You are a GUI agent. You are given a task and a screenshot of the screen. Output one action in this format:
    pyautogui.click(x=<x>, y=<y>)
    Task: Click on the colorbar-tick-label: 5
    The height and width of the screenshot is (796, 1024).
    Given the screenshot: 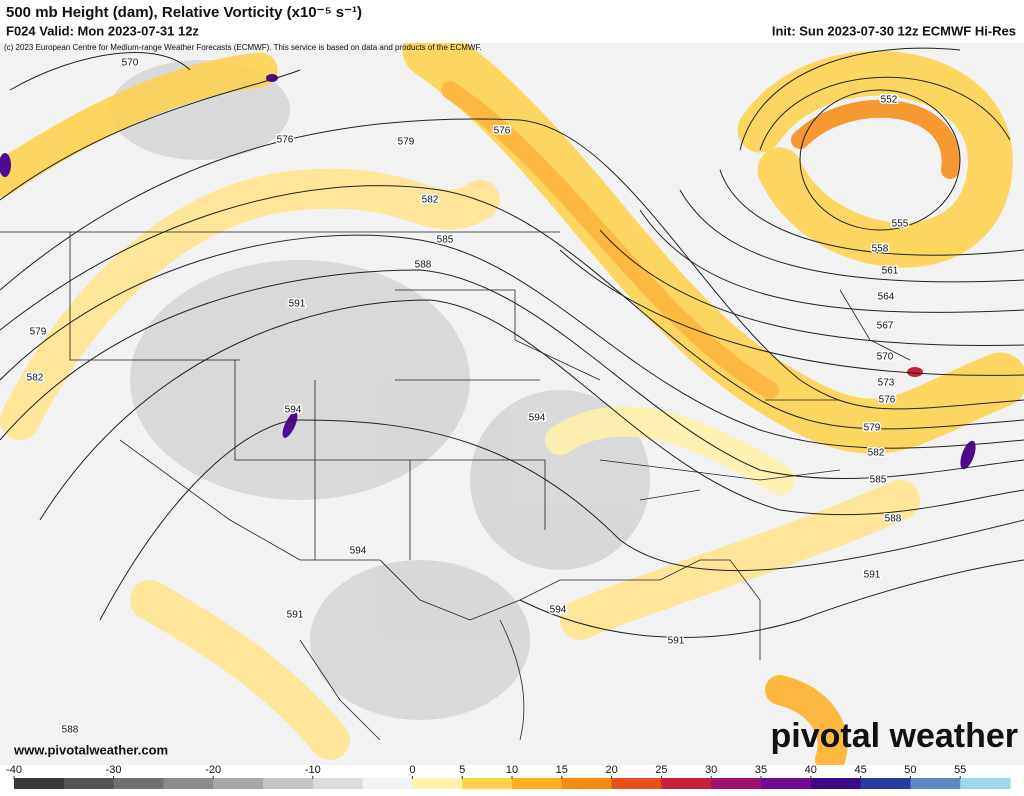 What is the action you would take?
    pyautogui.click(x=462, y=770)
    